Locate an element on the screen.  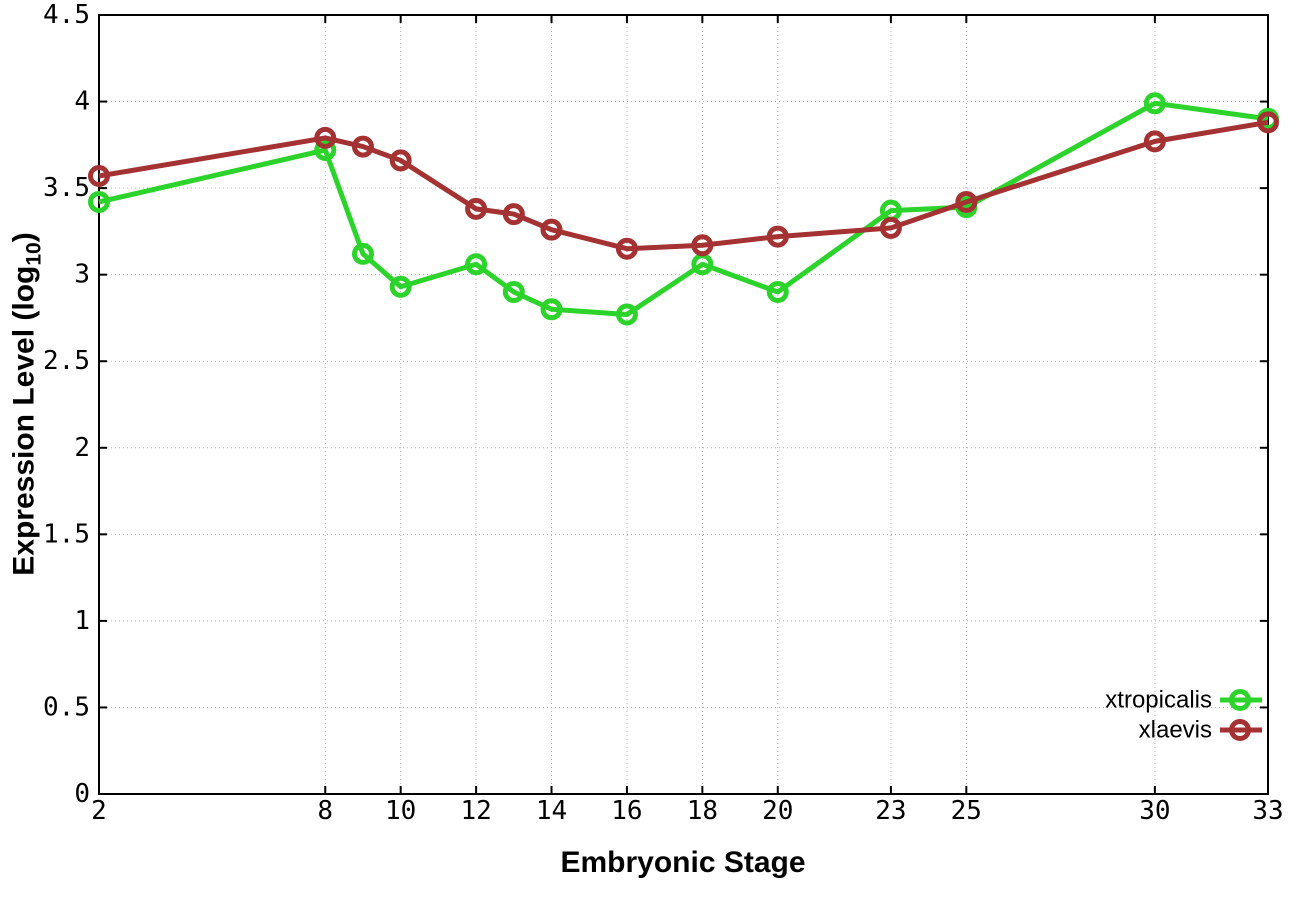
y-tick-label: 4.5 is located at coordinates (66, 15).